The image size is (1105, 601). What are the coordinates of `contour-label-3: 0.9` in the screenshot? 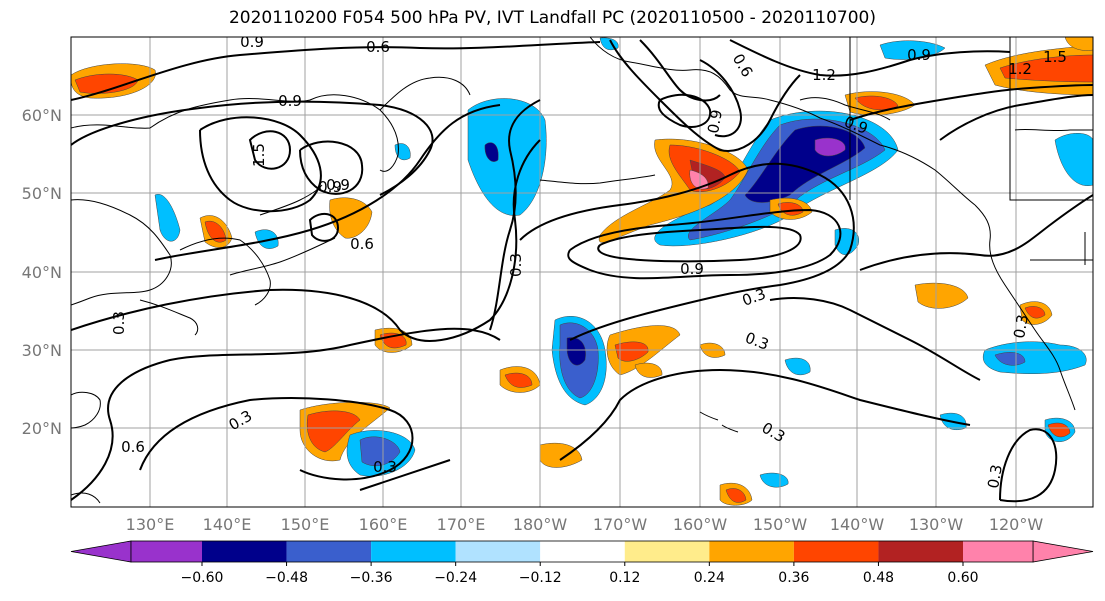 It's located at (330, 187).